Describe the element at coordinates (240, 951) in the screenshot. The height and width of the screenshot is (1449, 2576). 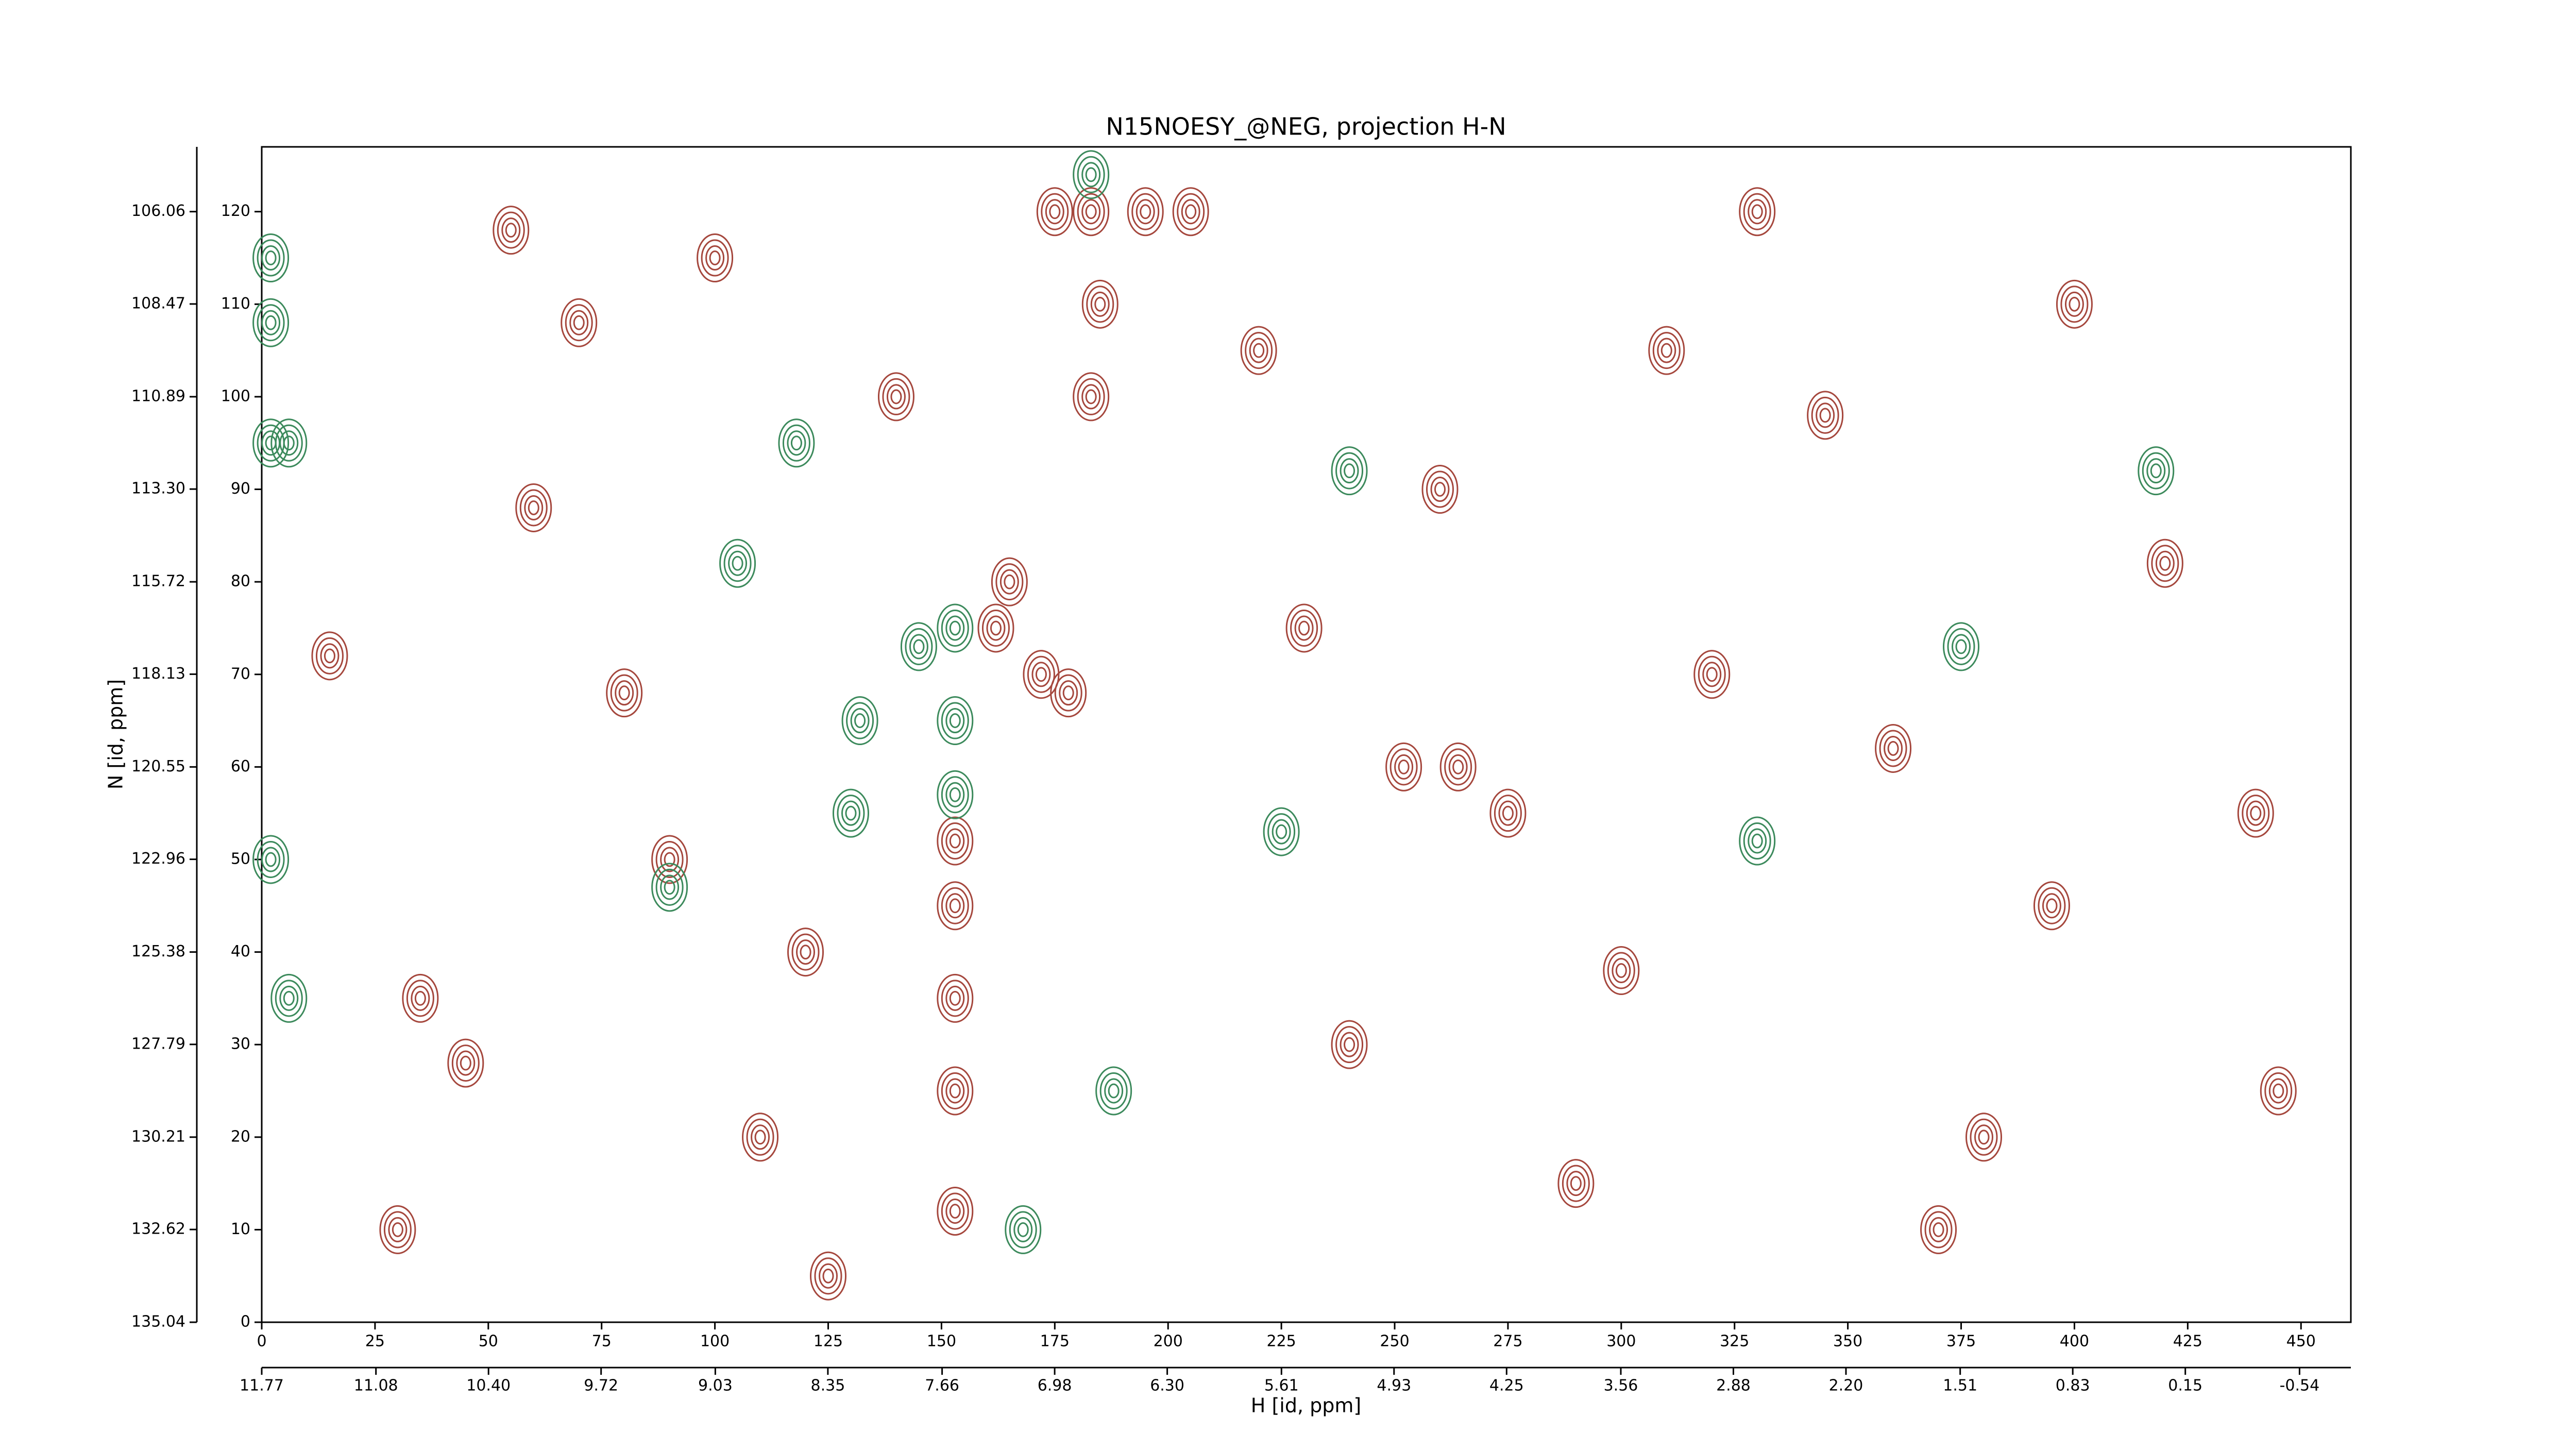
I see `y-tick-label: 40` at that location.